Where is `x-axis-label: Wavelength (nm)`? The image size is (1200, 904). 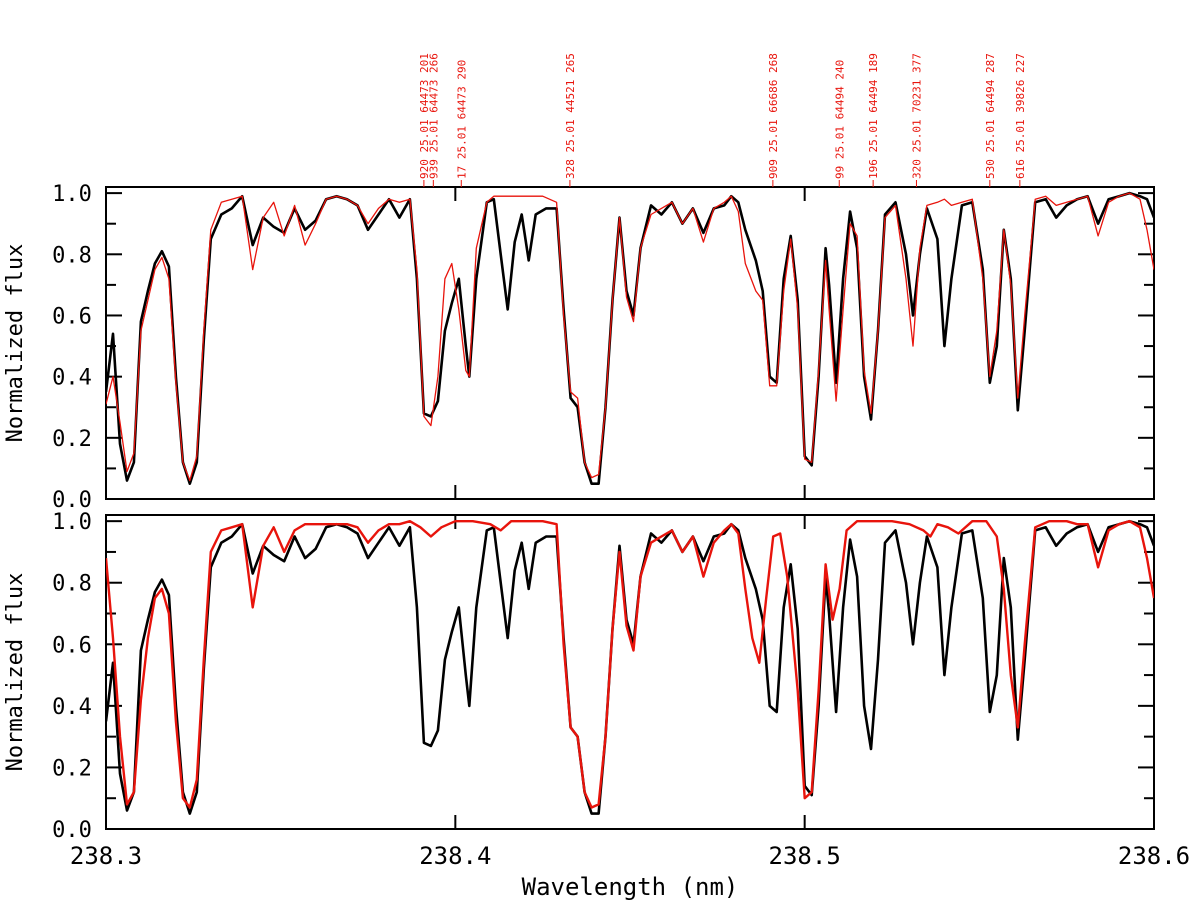
x-axis-label: Wavelength (nm) is located at coordinates (630, 887).